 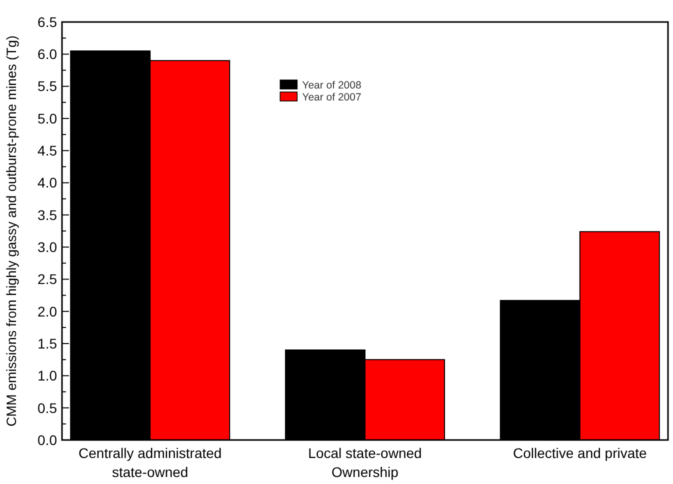 What do you see at coordinates (48, 246) in the screenshot?
I see `y-tick-label: 3.0` at bounding box center [48, 246].